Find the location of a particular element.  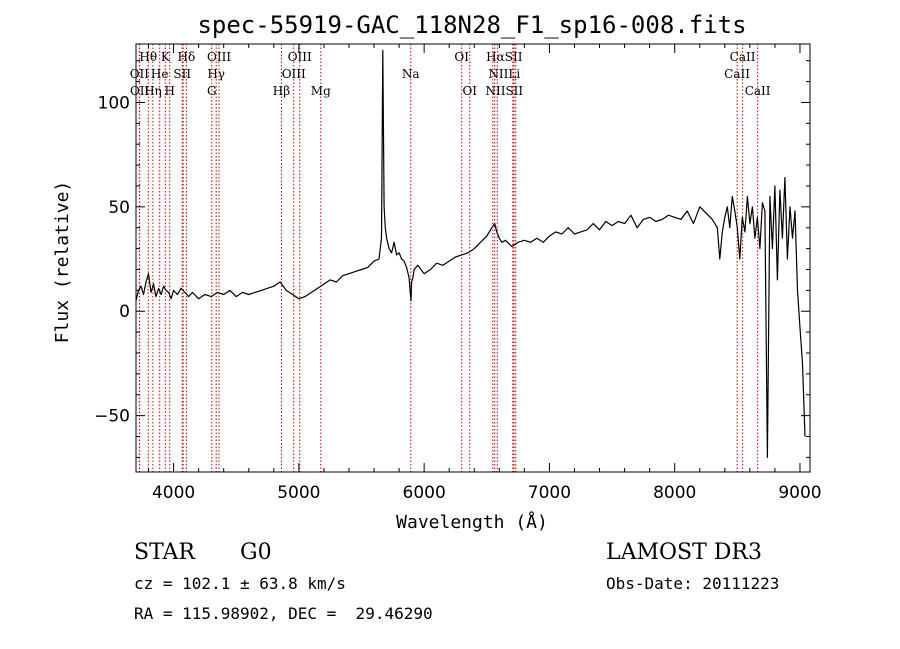

x-axis-label: Wavelength (Å) is located at coordinates (472, 522).